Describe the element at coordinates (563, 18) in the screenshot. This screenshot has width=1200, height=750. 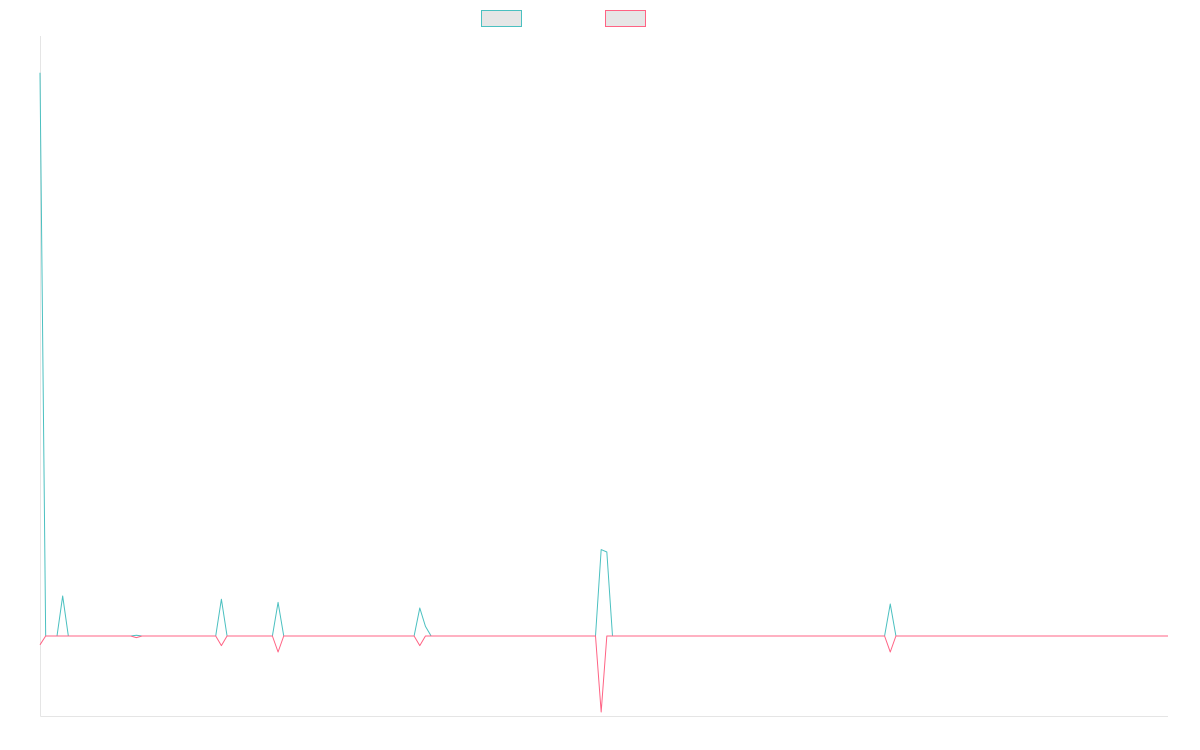
I see `legend` at that location.